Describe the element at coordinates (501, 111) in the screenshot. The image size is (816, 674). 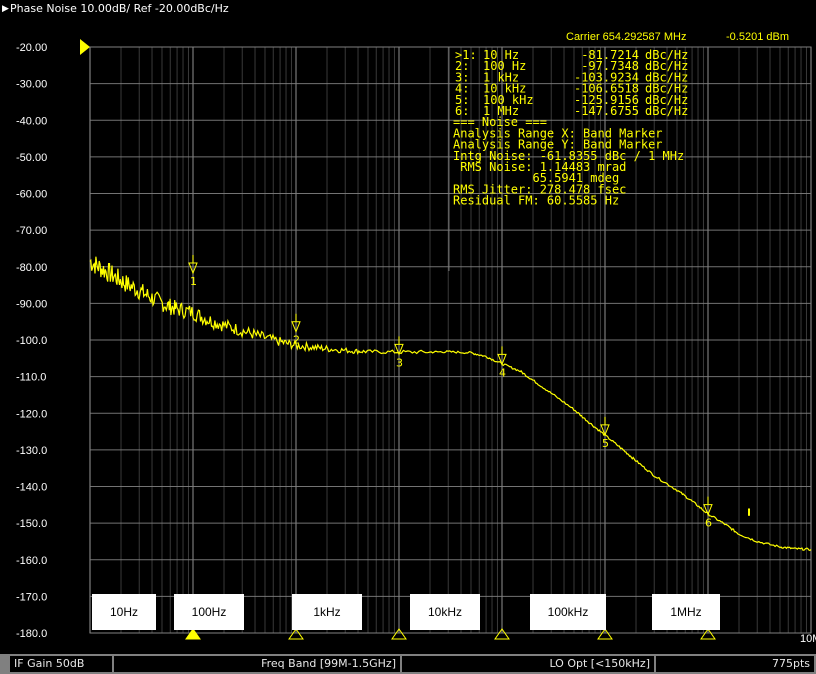
I see `readout-marker-freq: 1 MHz` at that location.